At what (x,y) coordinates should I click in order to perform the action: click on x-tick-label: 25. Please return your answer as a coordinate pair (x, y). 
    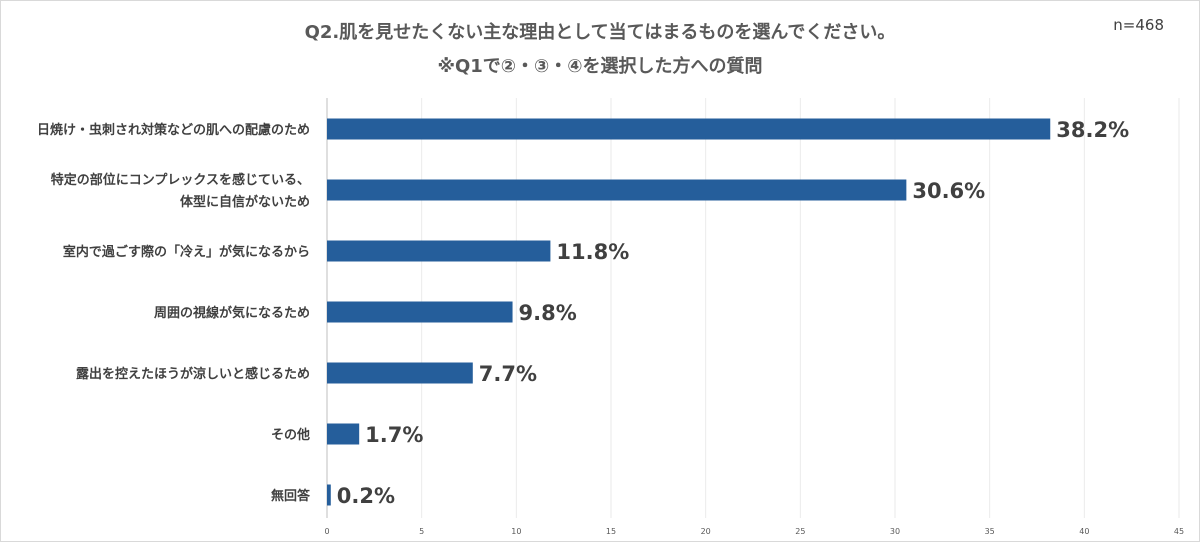
    Looking at the image, I should click on (800, 531).